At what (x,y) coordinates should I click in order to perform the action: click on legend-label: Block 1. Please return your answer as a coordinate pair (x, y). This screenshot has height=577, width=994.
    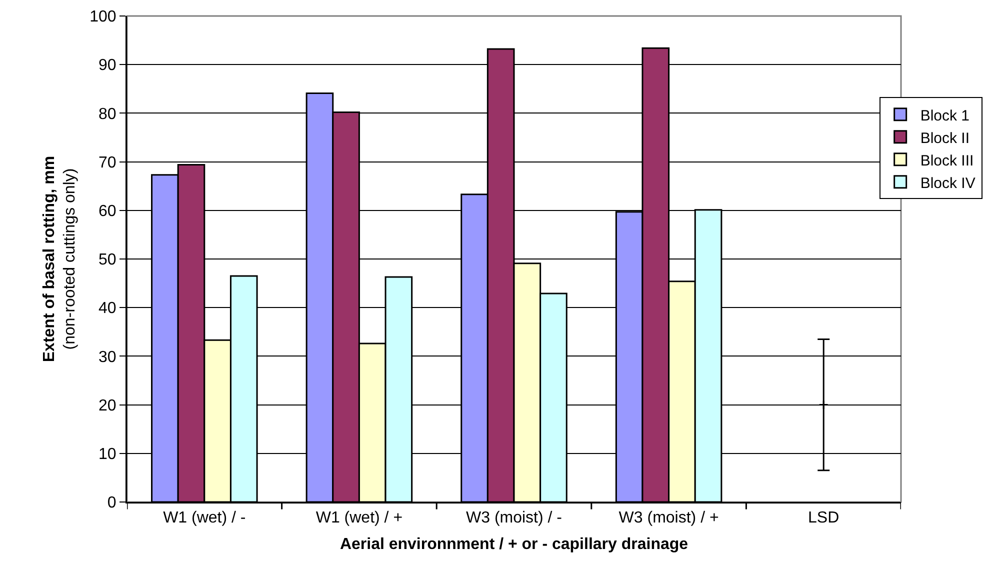
    Looking at the image, I should click on (945, 115).